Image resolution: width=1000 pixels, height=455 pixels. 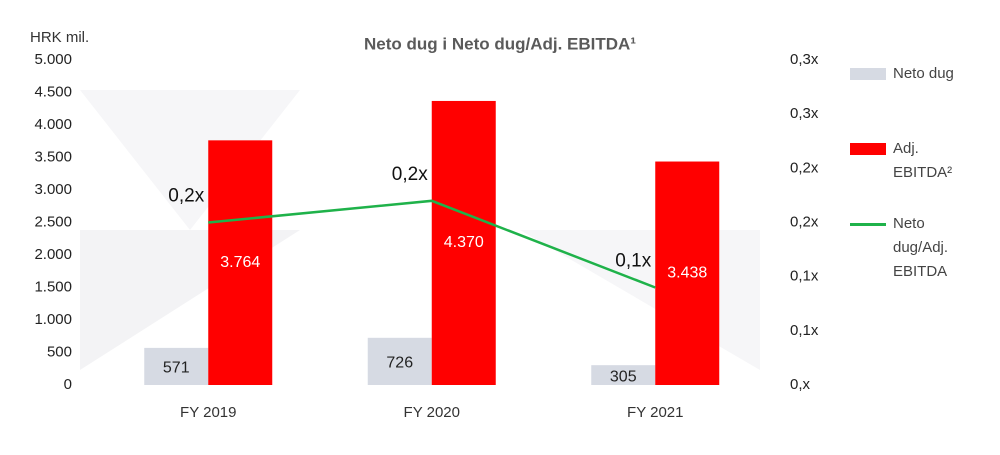 I want to click on legend-label: Neto dug/Adj. EBITDA, so click(x=921, y=247).